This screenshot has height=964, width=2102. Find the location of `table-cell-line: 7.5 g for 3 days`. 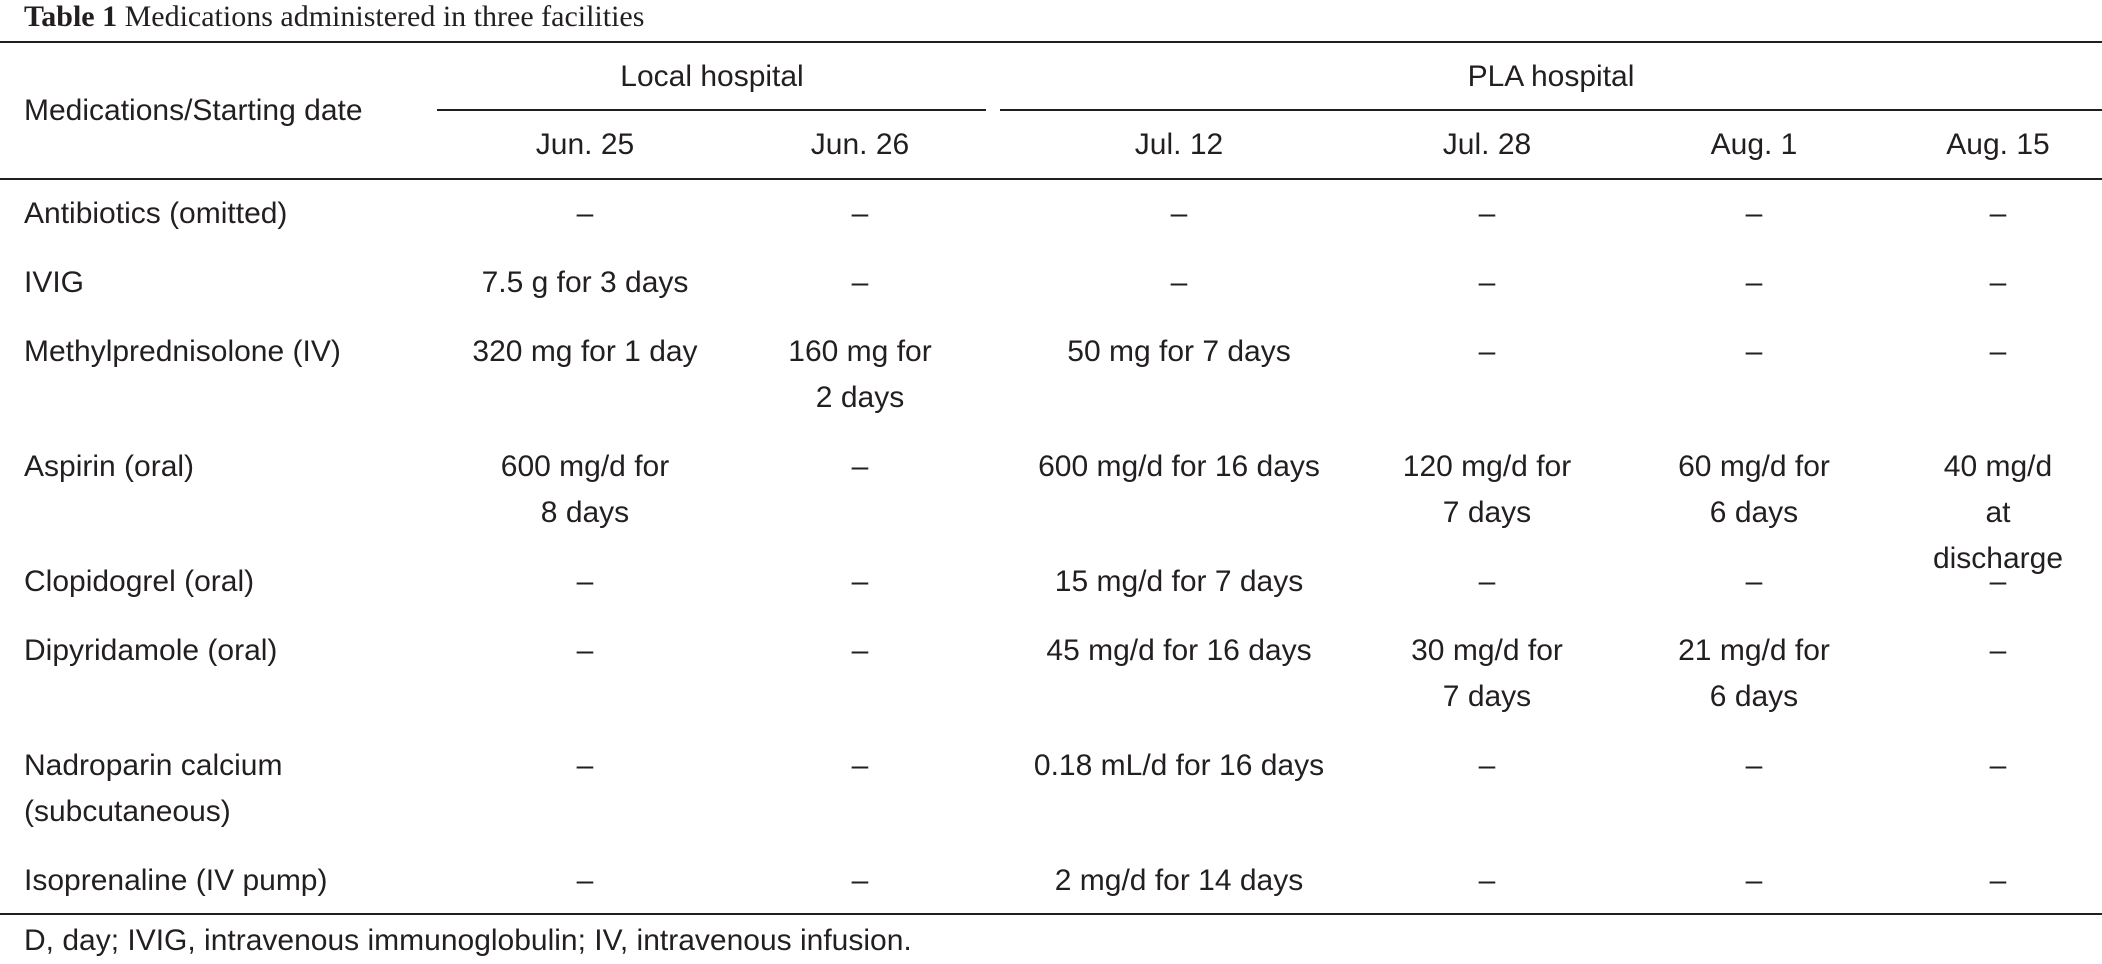

table-cell-line: 7.5 g for 3 days is located at coordinates (585, 282).